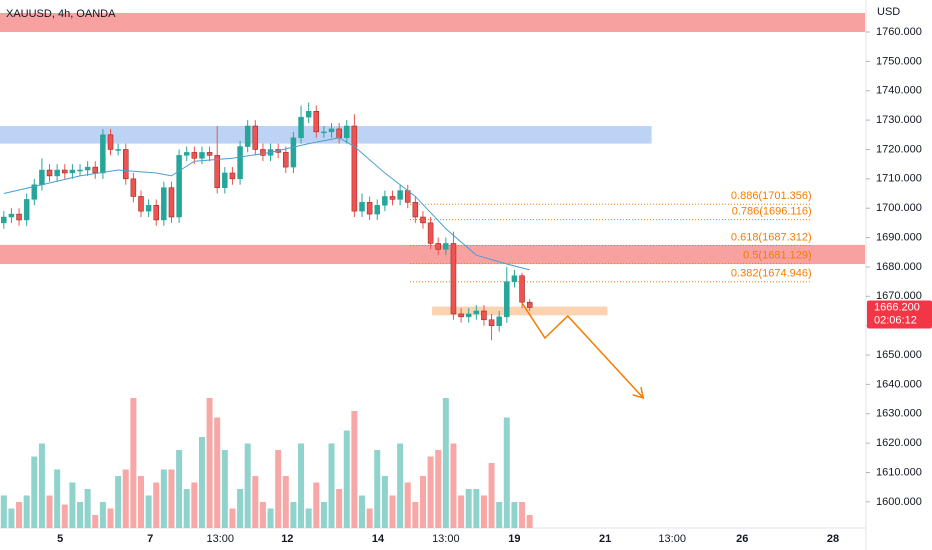 The image size is (932, 550). Describe the element at coordinates (899, 179) in the screenshot. I see `y-tick-label: 1710.000` at that location.